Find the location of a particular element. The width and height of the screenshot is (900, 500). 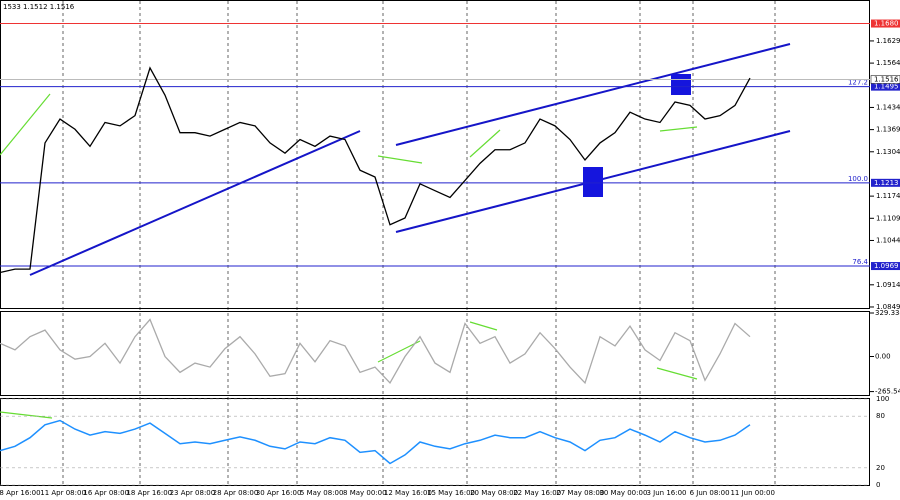

price-tick-label: 1.1629 is located at coordinates (888, 41).